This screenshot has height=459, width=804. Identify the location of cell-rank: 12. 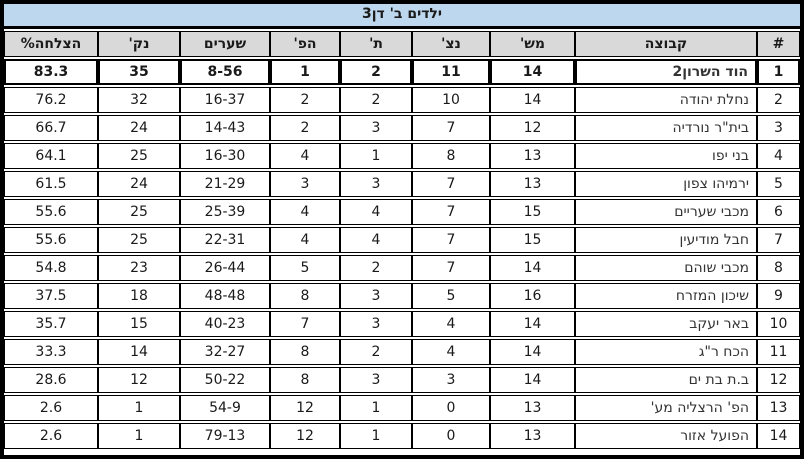
(778, 380).